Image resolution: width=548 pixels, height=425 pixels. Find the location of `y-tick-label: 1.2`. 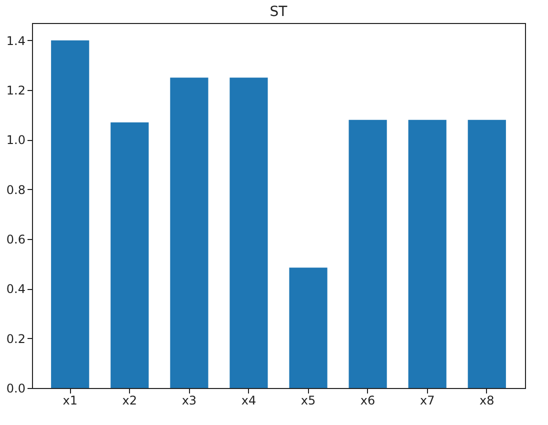

y-tick-label: 1.2 is located at coordinates (16, 91).